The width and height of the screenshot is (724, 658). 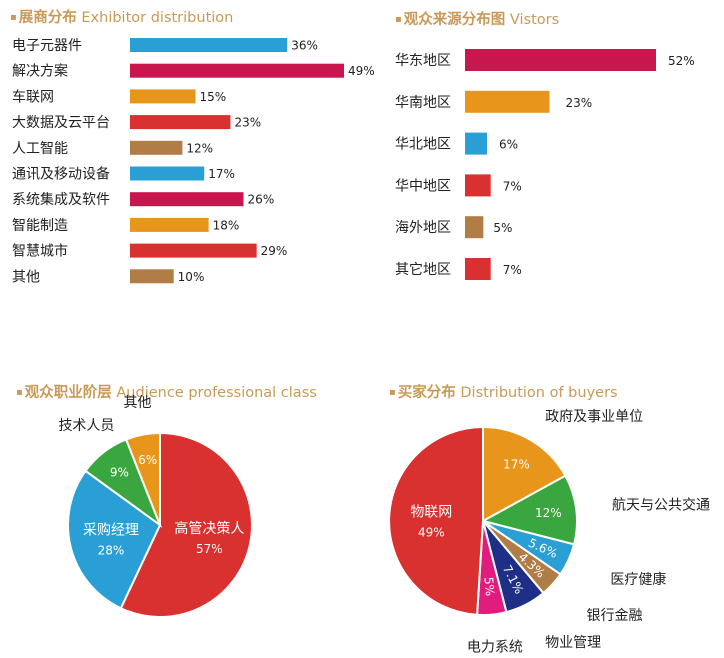 I want to click on audience-slice-label: 其他, so click(x=138, y=403).